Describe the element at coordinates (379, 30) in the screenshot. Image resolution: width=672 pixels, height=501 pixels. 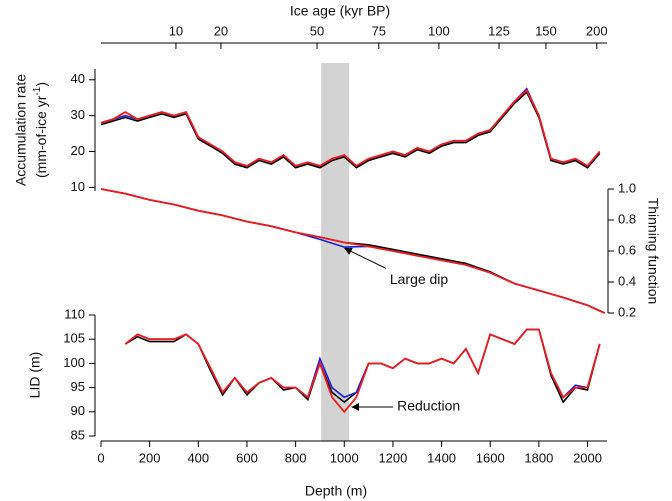
I see `top-tick-label: 75` at that location.